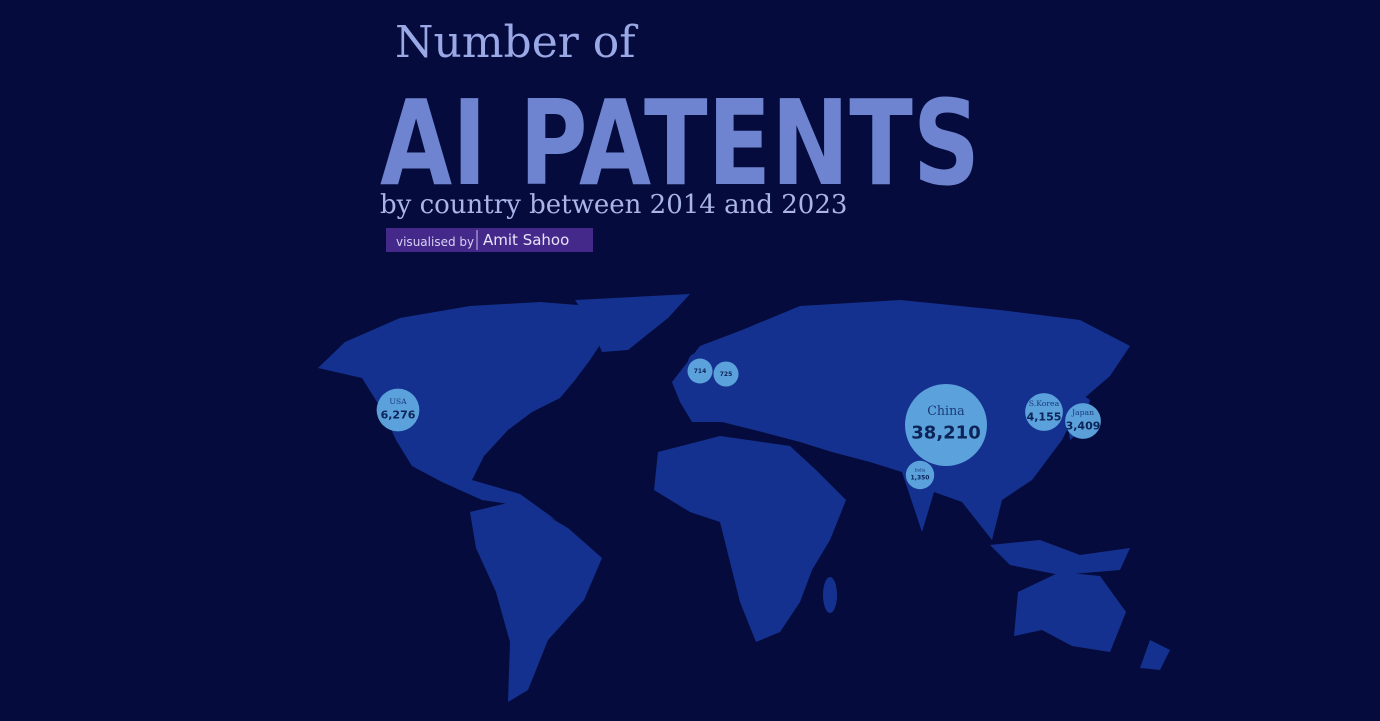 The height and width of the screenshot is (721, 1380). Describe the element at coordinates (632, 323) in the screenshot. I see `greenland` at that location.